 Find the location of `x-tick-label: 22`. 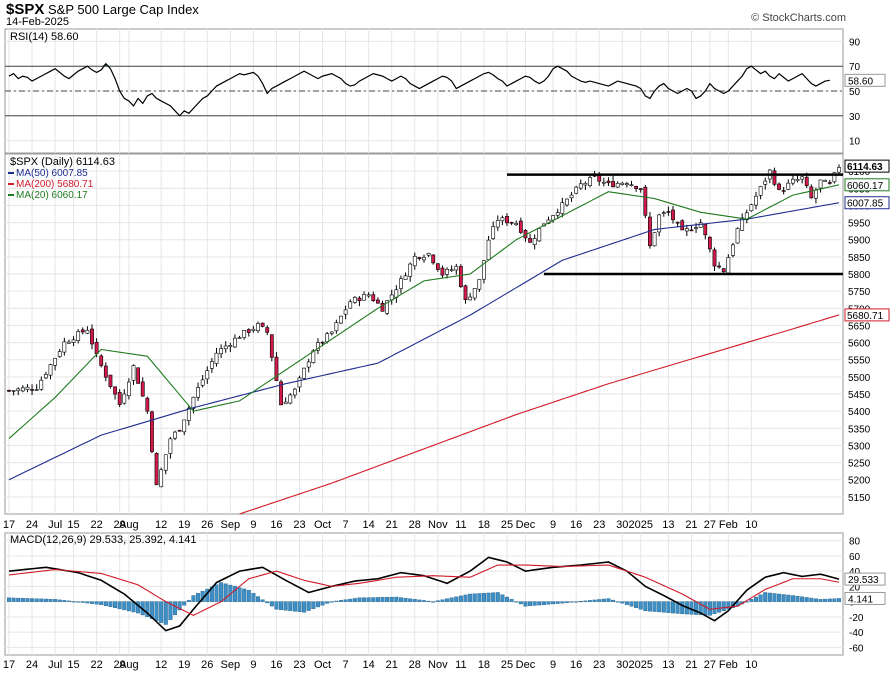

x-tick-label: 22 is located at coordinates (96, 665).